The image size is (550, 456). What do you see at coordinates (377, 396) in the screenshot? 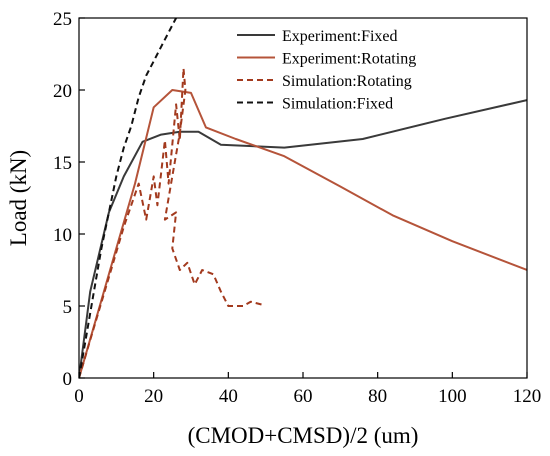
I see `x-tick-label: 80` at bounding box center [377, 396].